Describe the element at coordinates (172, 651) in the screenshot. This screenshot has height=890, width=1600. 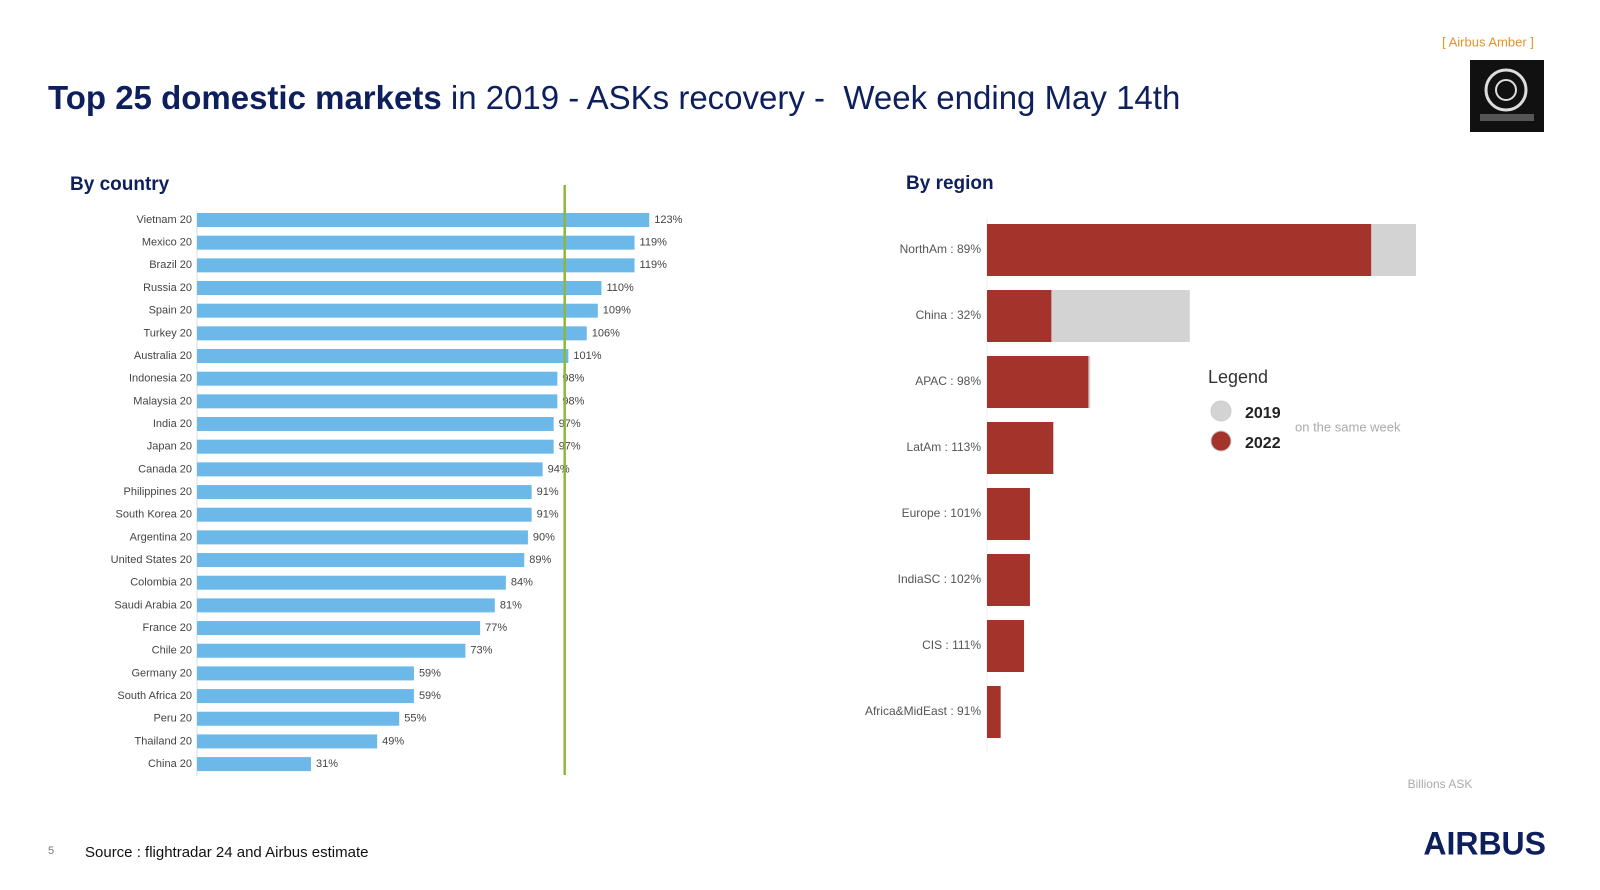
I see `category-label: Chile 20` at that location.